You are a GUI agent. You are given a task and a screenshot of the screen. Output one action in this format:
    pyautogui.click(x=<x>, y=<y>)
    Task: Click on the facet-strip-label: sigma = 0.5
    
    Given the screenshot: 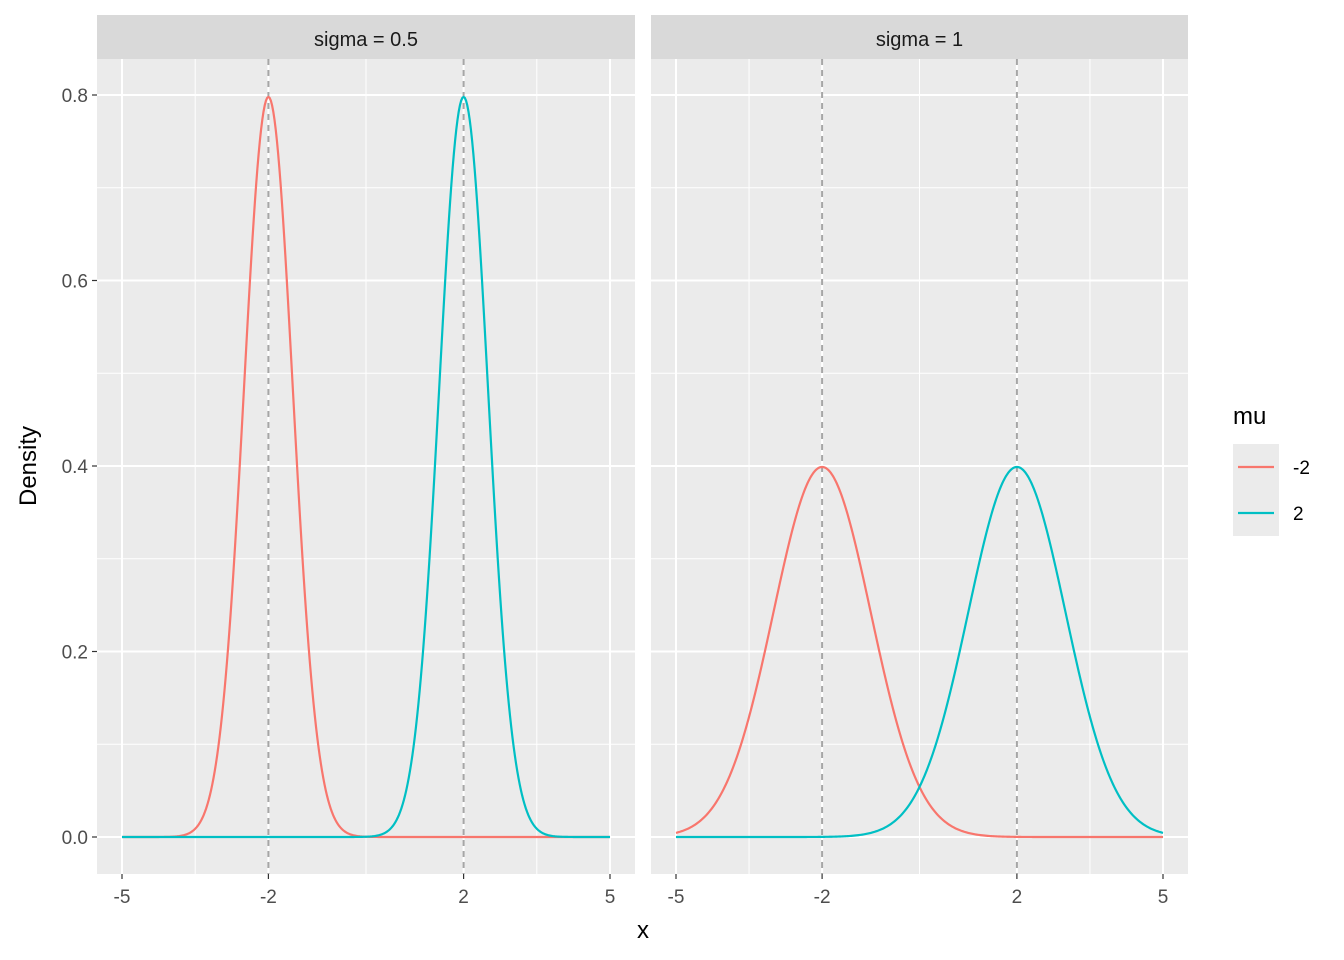 What is the action you would take?
    pyautogui.click(x=366, y=40)
    